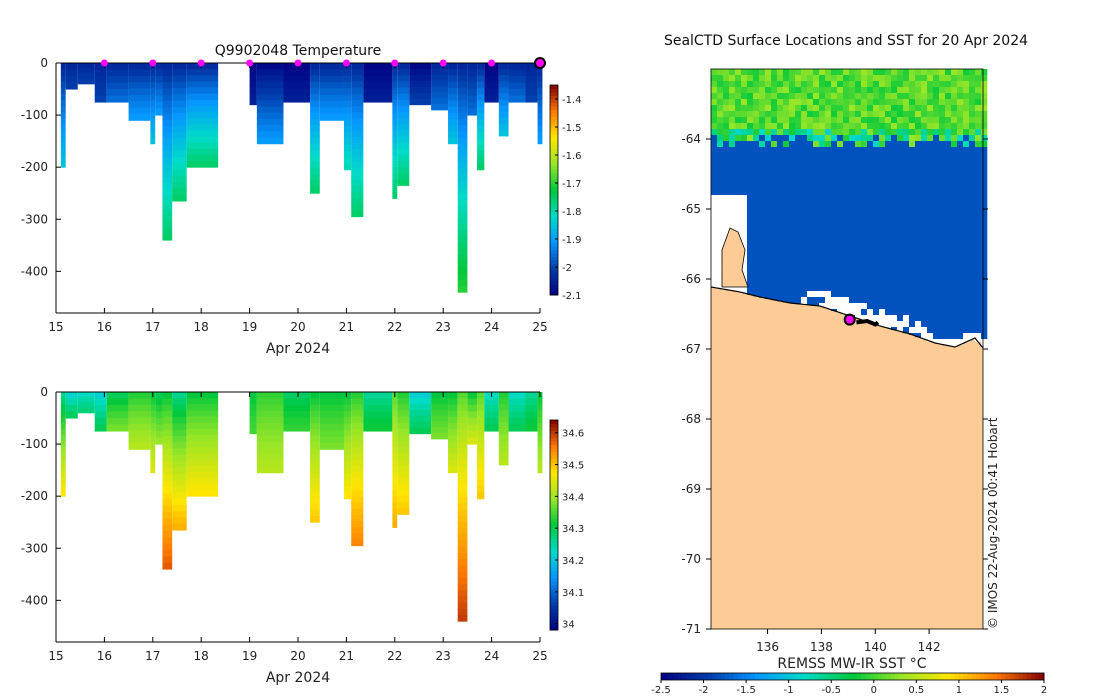 The width and height of the screenshot is (1100, 700). Describe the element at coordinates (916, 690) in the screenshot. I see `colorbar-tick-label: 0.5` at that location.